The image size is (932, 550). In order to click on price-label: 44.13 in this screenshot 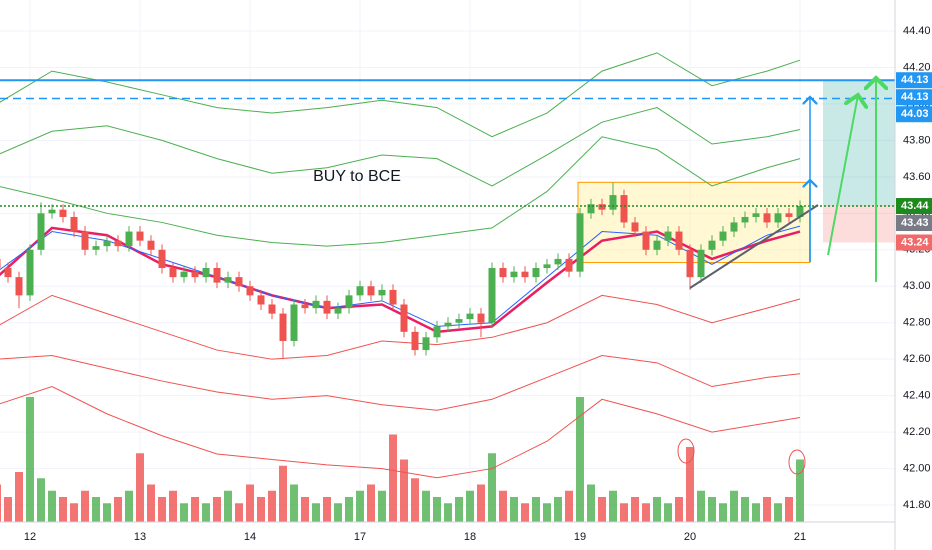, I will do `click(915, 97)`.